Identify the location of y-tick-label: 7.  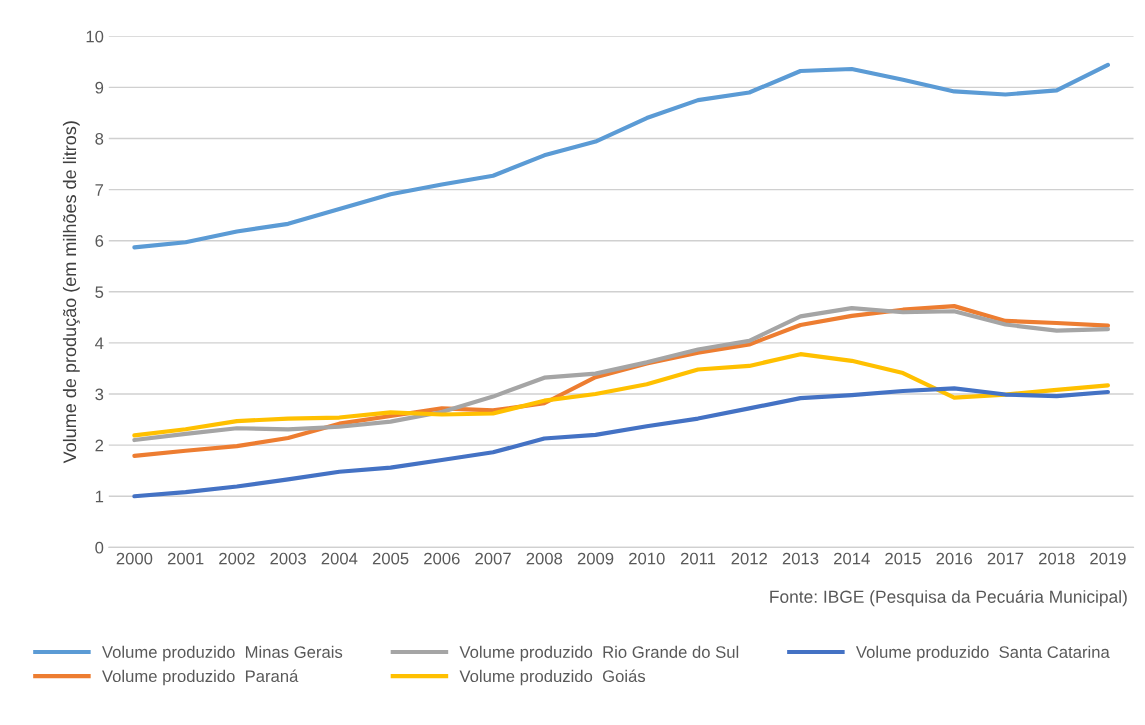
(99, 190).